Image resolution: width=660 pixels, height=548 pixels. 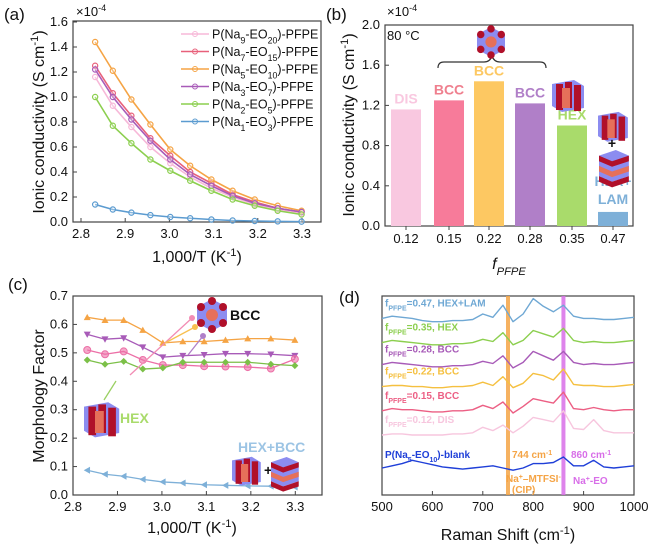 What do you see at coordinates (371, 225) in the screenshot?
I see `y-tick-label: 0.0` at bounding box center [371, 225].